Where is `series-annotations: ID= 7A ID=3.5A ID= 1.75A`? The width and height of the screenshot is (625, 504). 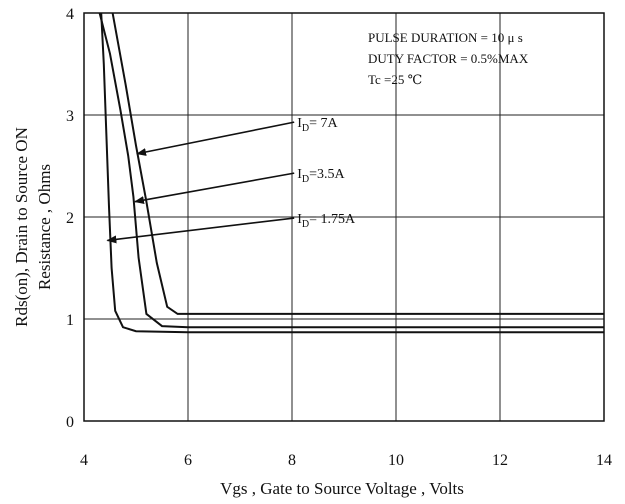
series-annotations: ID= 7A ID=3.5A ID= 1.75A is located at coordinates (231, 180).